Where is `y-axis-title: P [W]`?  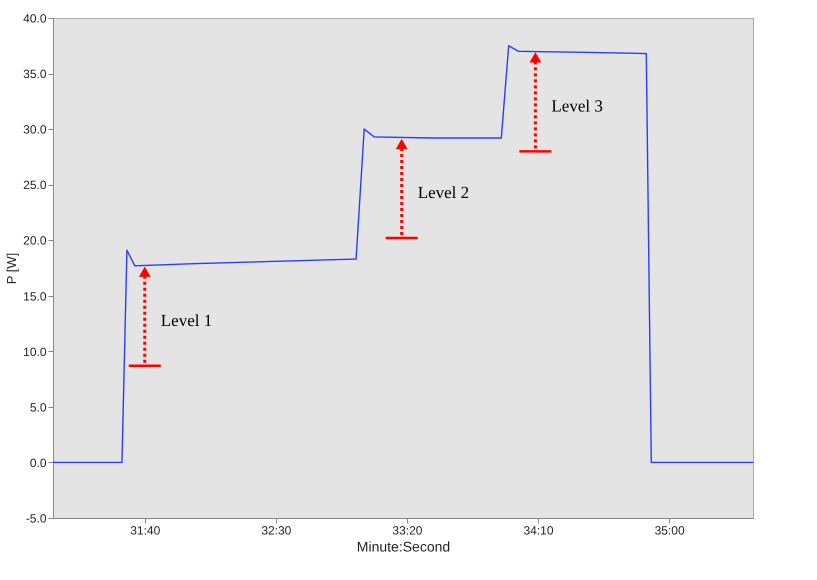
y-axis-title: P [W] is located at coordinates (12, 268).